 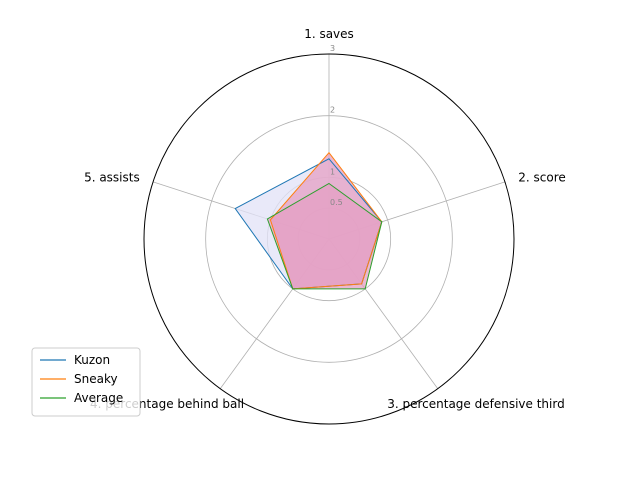 I want to click on axis-label: 5. assists, so click(x=112, y=178).